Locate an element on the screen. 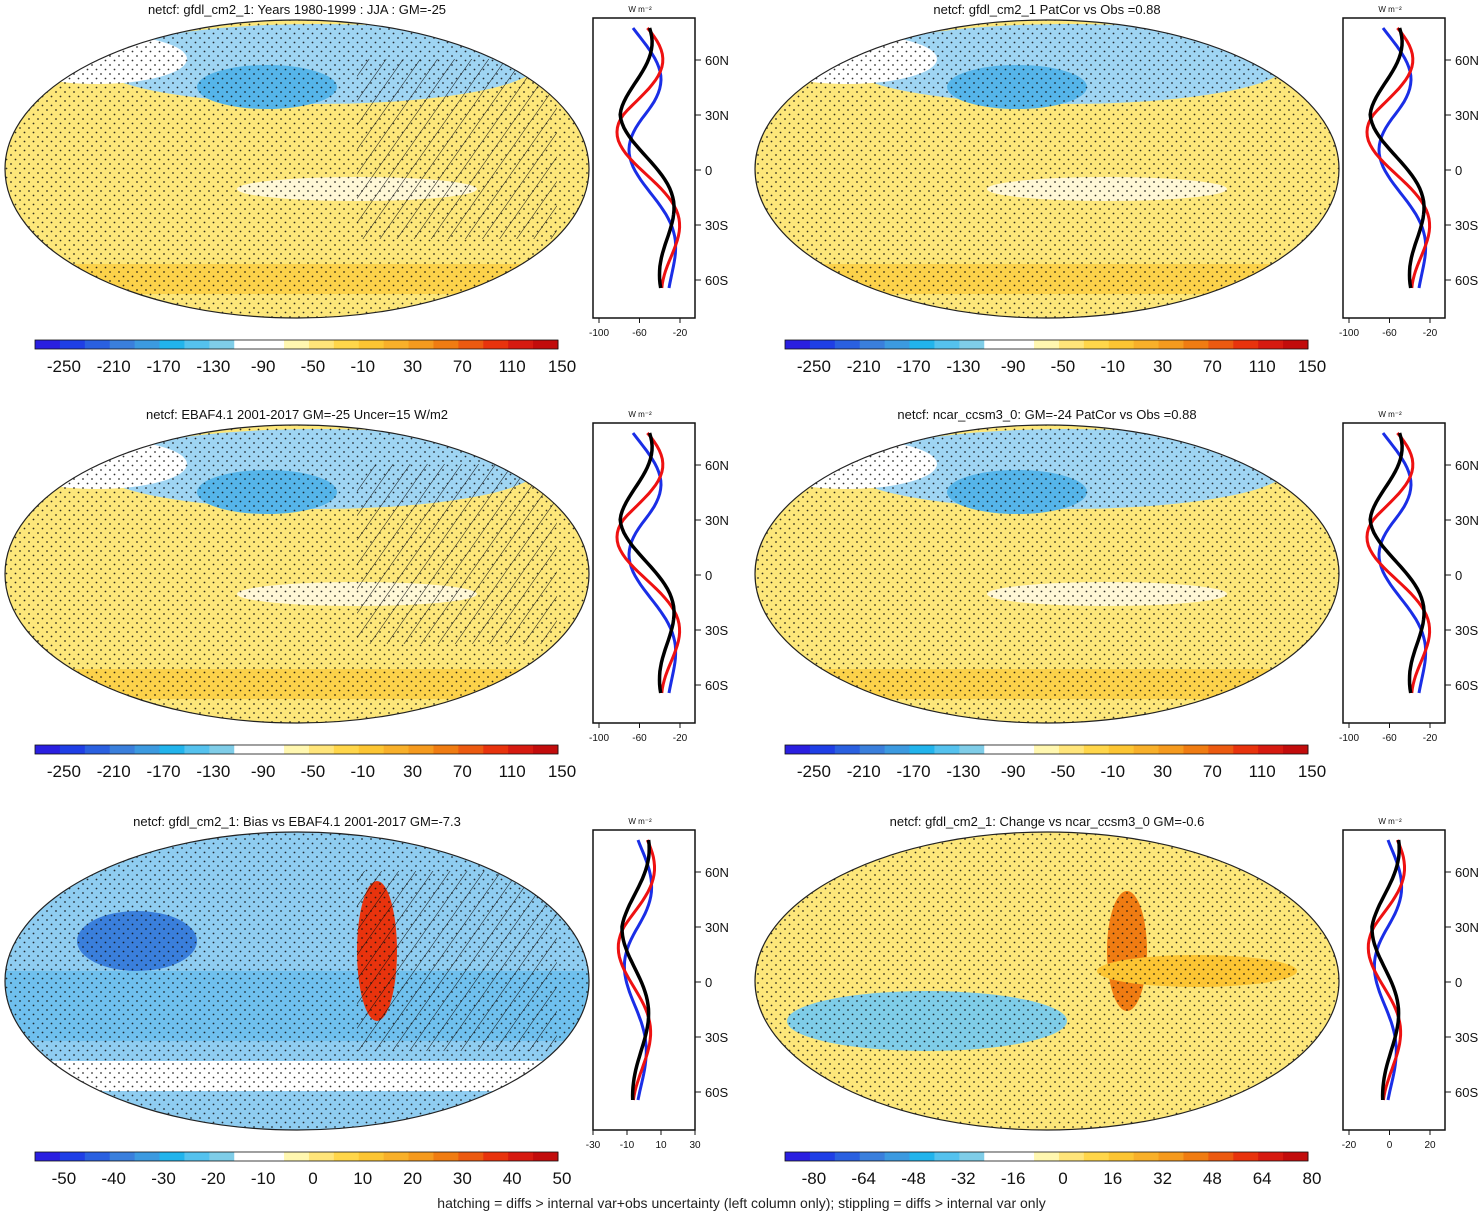 This screenshot has width=1483, height=1215. map-title: netcf: gfdl_cm2_1 PatCor vs Obs =0.88 is located at coordinates (1046, 9).